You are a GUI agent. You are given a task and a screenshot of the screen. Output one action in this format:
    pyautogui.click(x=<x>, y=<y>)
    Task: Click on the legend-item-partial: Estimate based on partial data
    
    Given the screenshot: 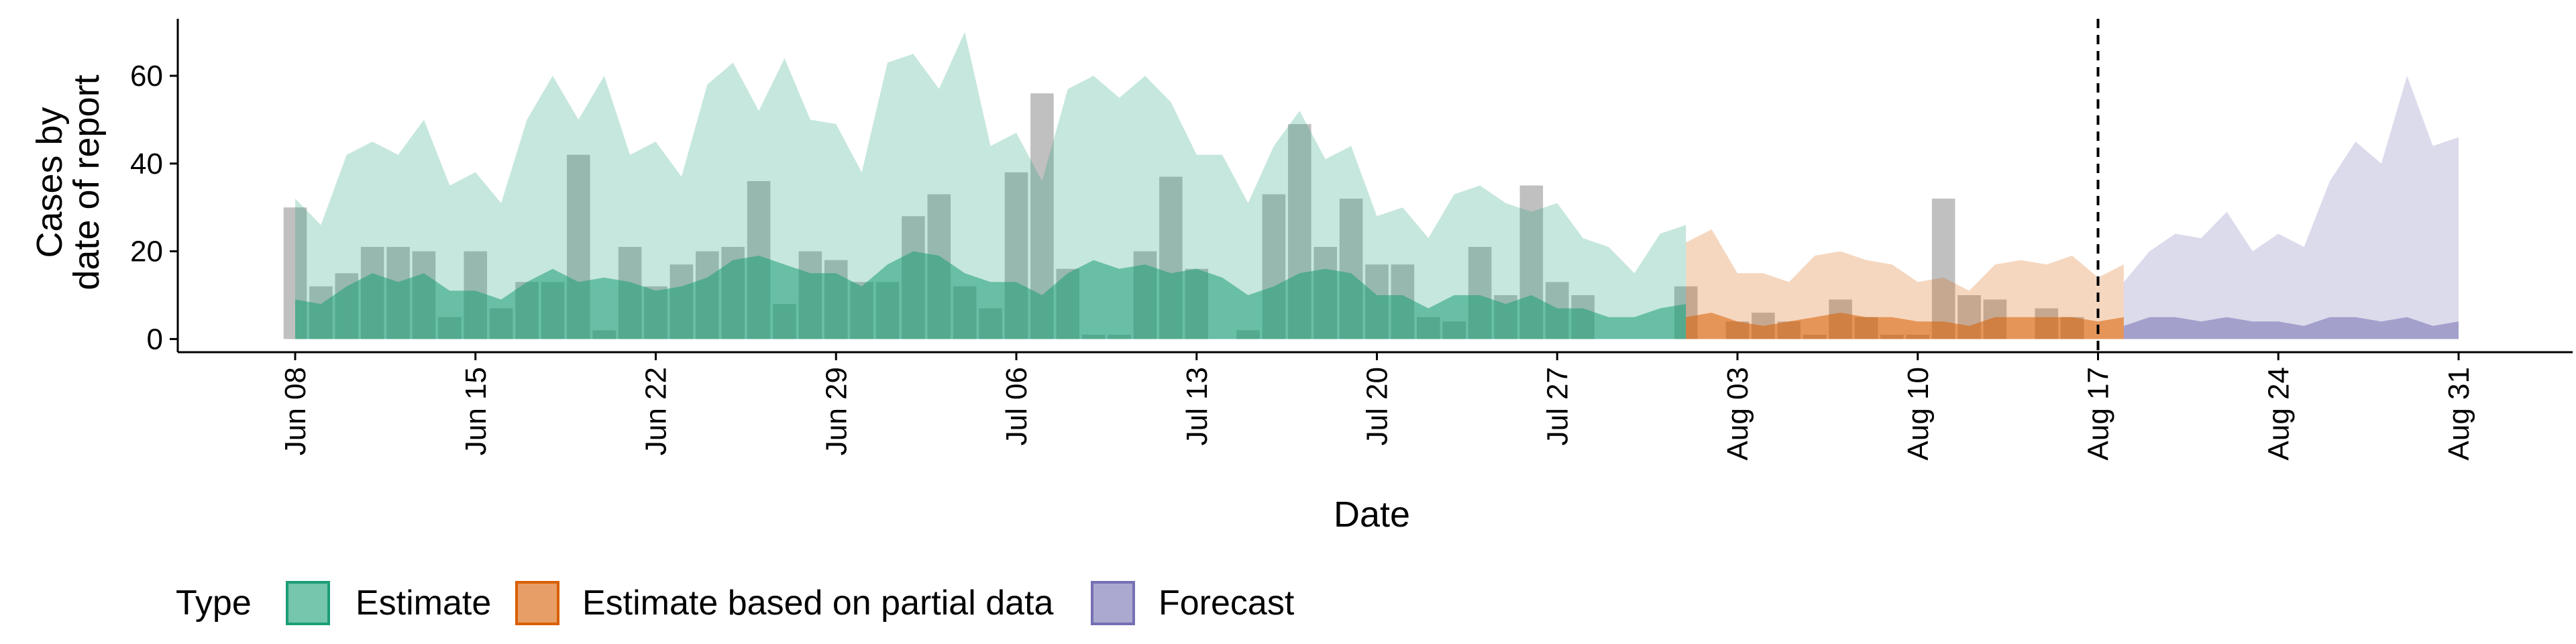 What is the action you would take?
    pyautogui.click(x=784, y=603)
    